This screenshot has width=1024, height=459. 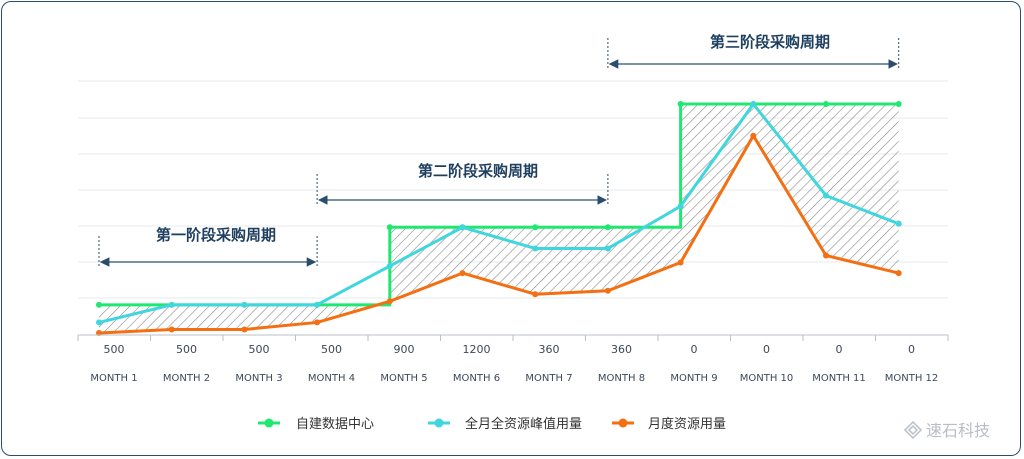 I want to click on value-label-4: 500, so click(x=331, y=349).